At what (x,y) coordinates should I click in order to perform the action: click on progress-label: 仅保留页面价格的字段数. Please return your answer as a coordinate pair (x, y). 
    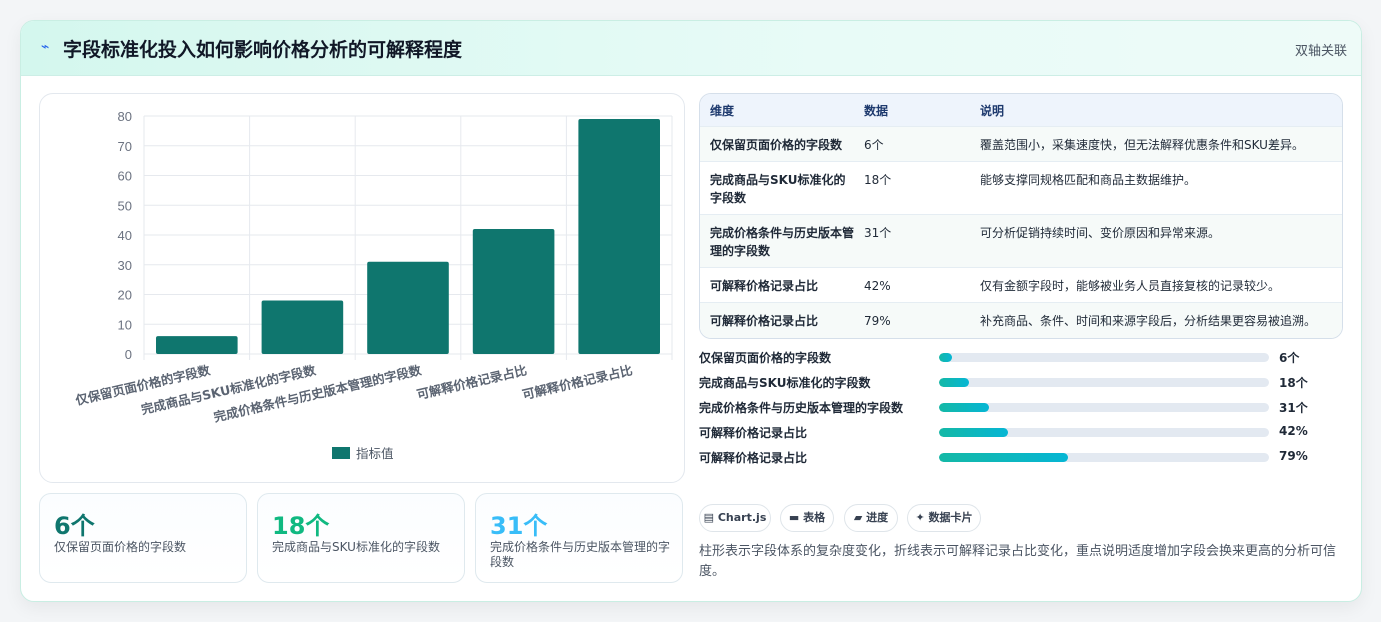
    Looking at the image, I should click on (765, 358).